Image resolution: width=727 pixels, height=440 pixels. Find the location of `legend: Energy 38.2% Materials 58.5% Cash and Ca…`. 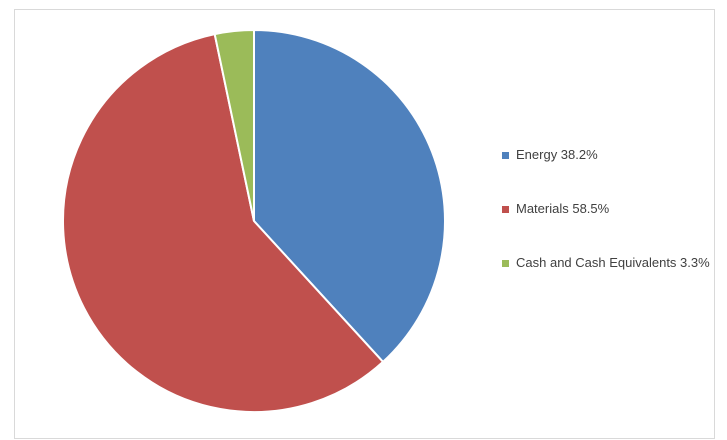

legend: Energy 38.2% Materials 58.5% Cash and Ca… is located at coordinates (609, 209).